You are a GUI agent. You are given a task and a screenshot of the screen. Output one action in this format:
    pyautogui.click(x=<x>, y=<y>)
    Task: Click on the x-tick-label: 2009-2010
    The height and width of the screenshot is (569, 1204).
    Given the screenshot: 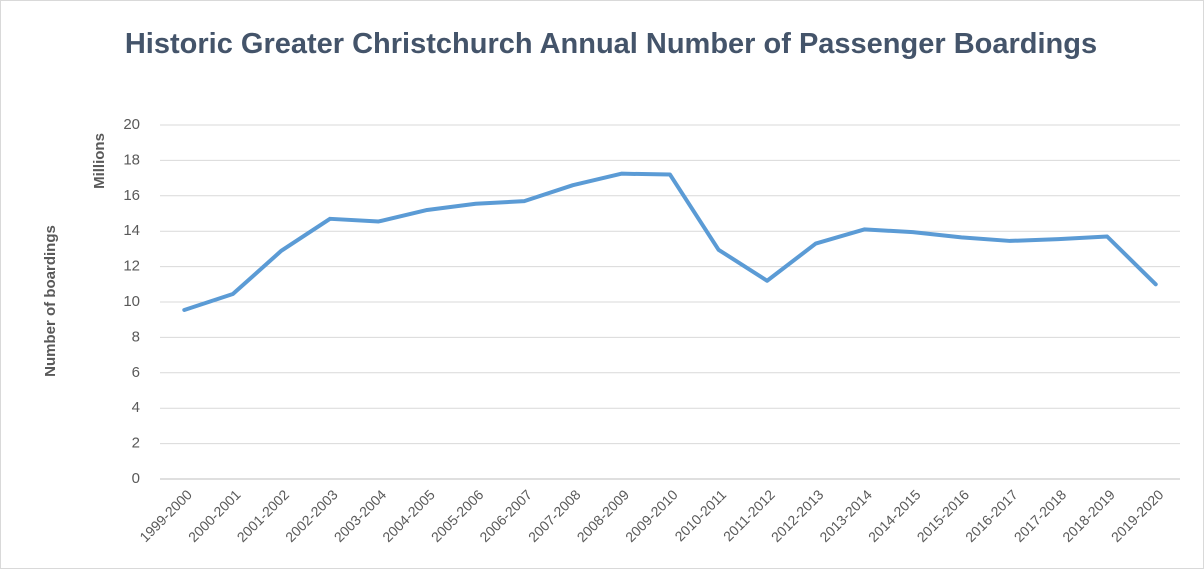 What is the action you would take?
    pyautogui.click(x=651, y=515)
    